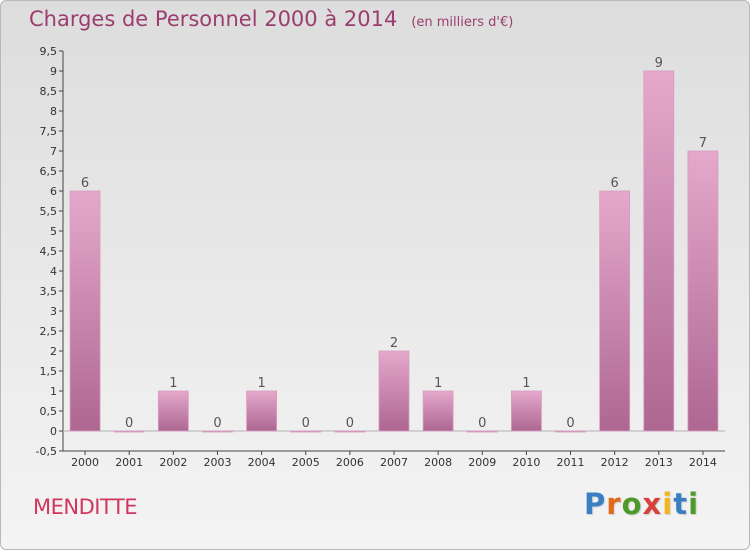 This screenshot has height=550, width=750. Describe the element at coordinates (53, 71) in the screenshot. I see `y-tick-label: 9` at that location.